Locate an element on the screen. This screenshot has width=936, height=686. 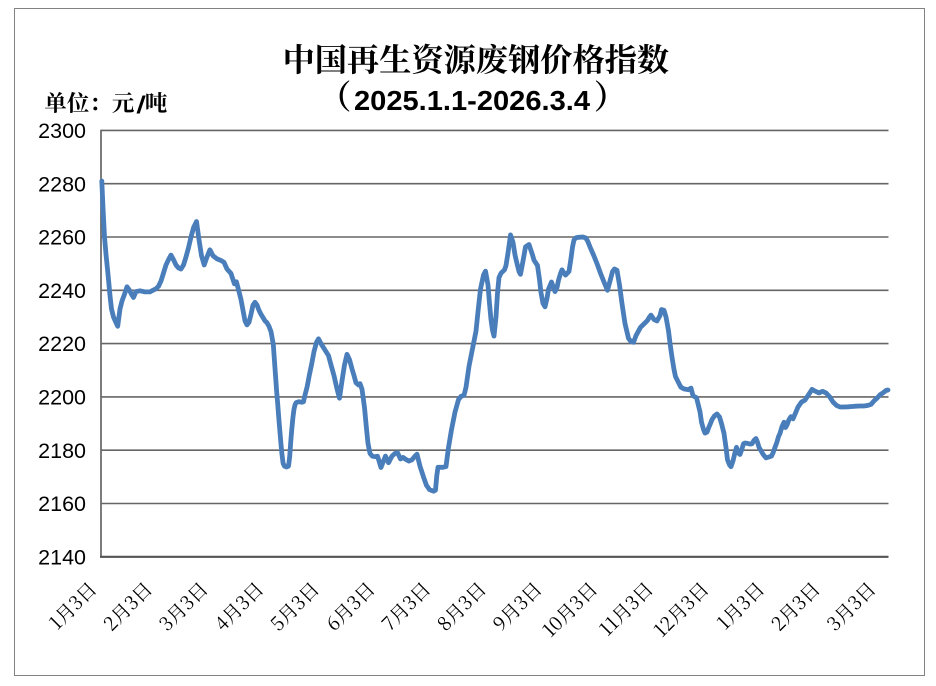
svg-text: 2240 is located at coordinates (62, 291).